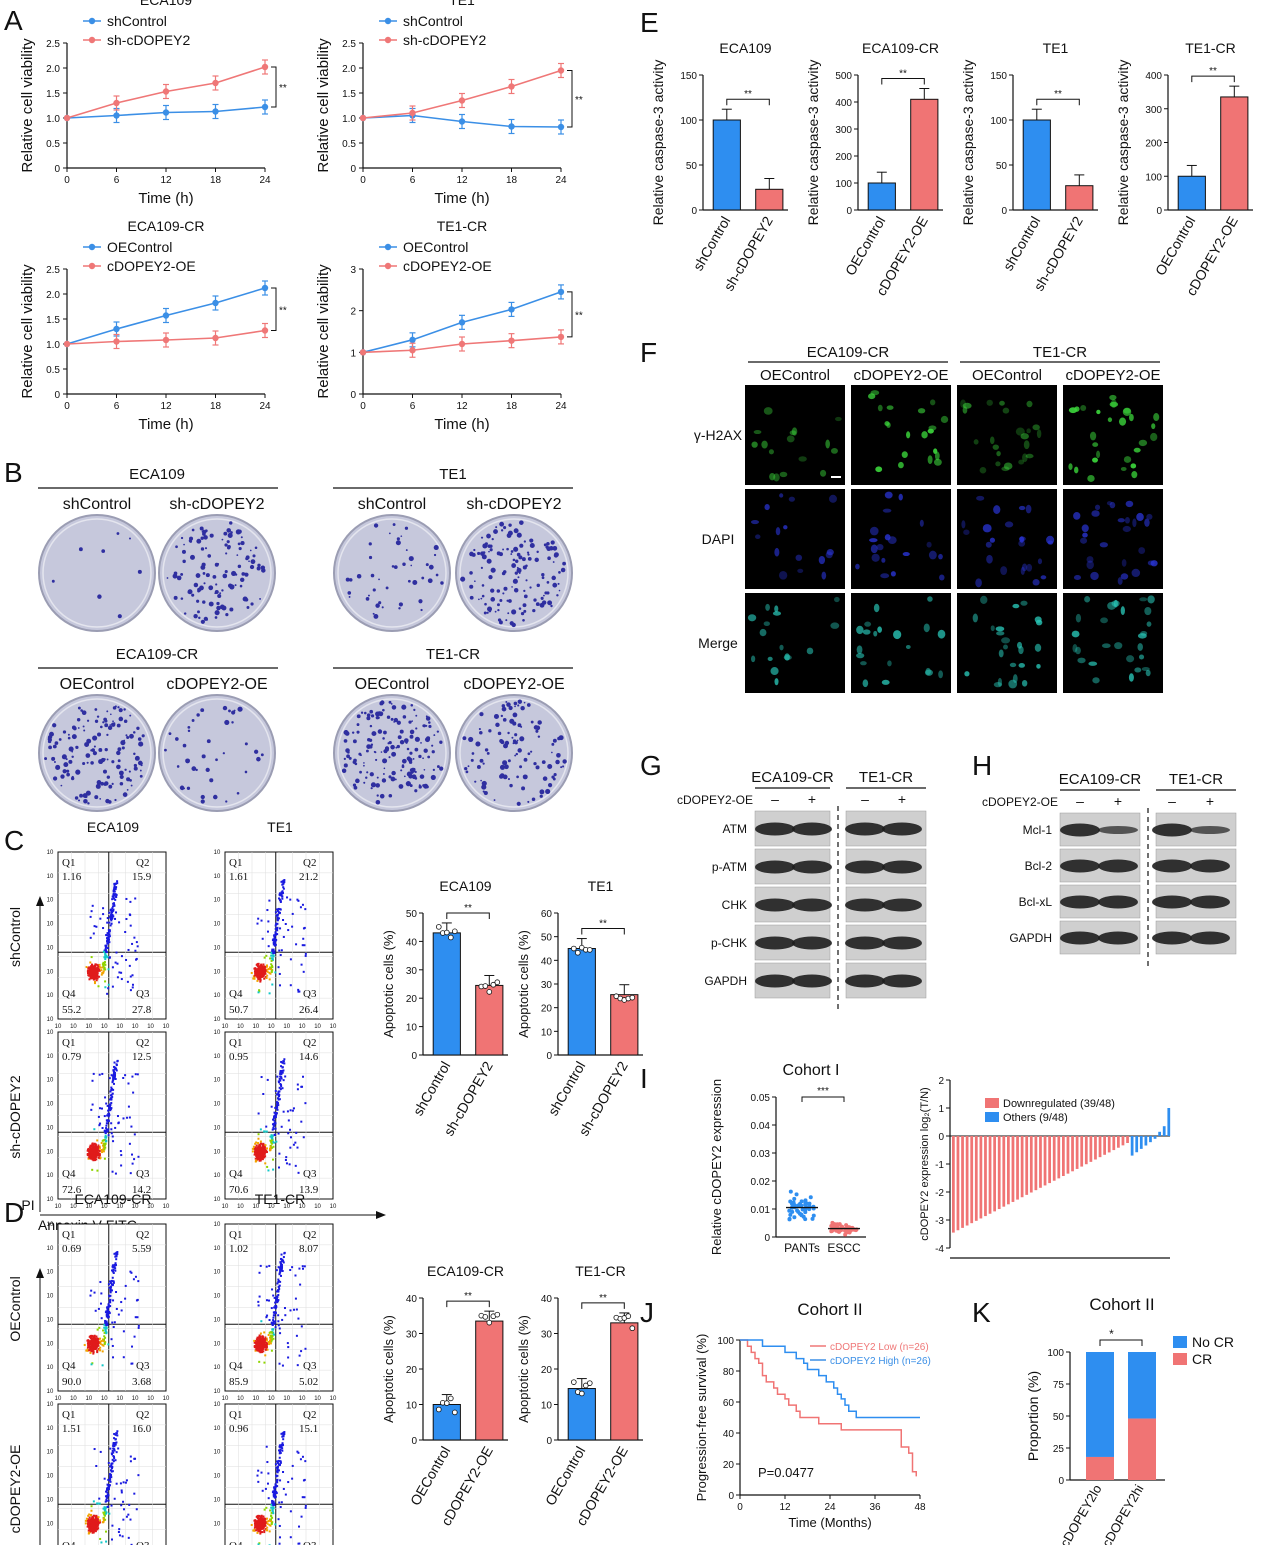 This screenshot has width=1270, height=1545. I want to click on quadrant-q3-value: 26.4, so click(309, 1010).